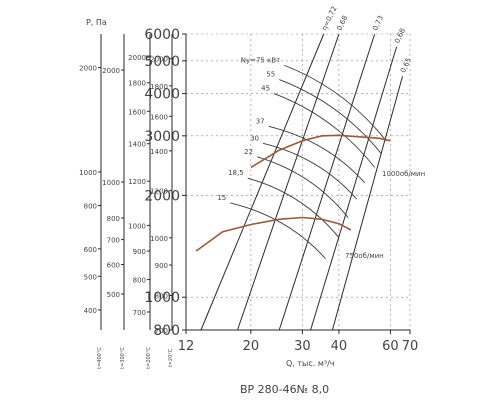  I want to click on power-label: 22, so click(248, 152).